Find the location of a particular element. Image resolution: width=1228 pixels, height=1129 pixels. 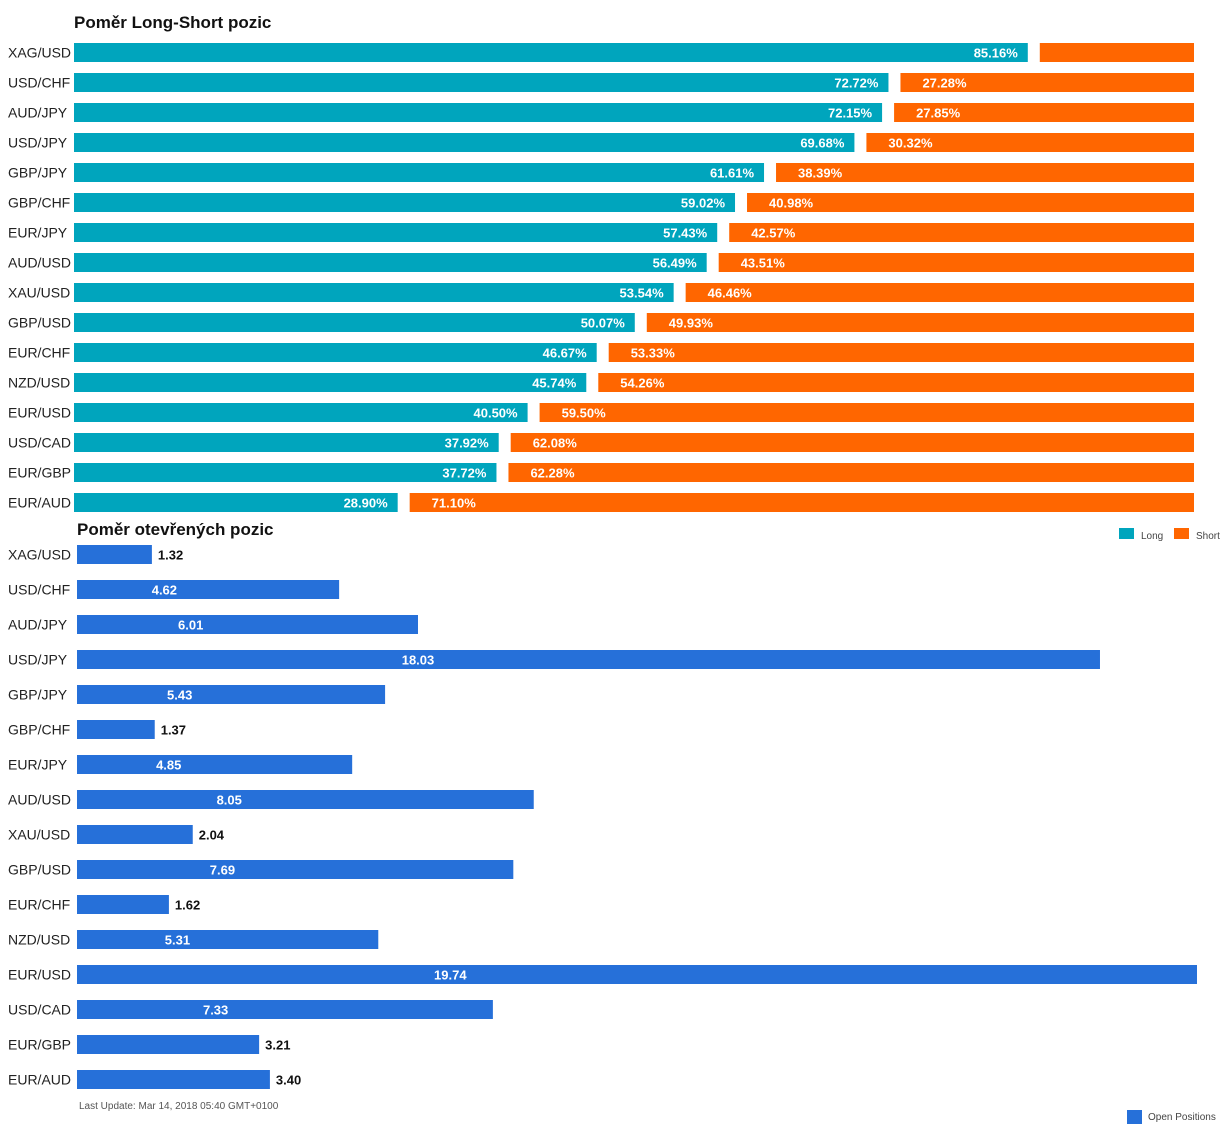

open-positions-value-label: 4.85 is located at coordinates (168, 765).